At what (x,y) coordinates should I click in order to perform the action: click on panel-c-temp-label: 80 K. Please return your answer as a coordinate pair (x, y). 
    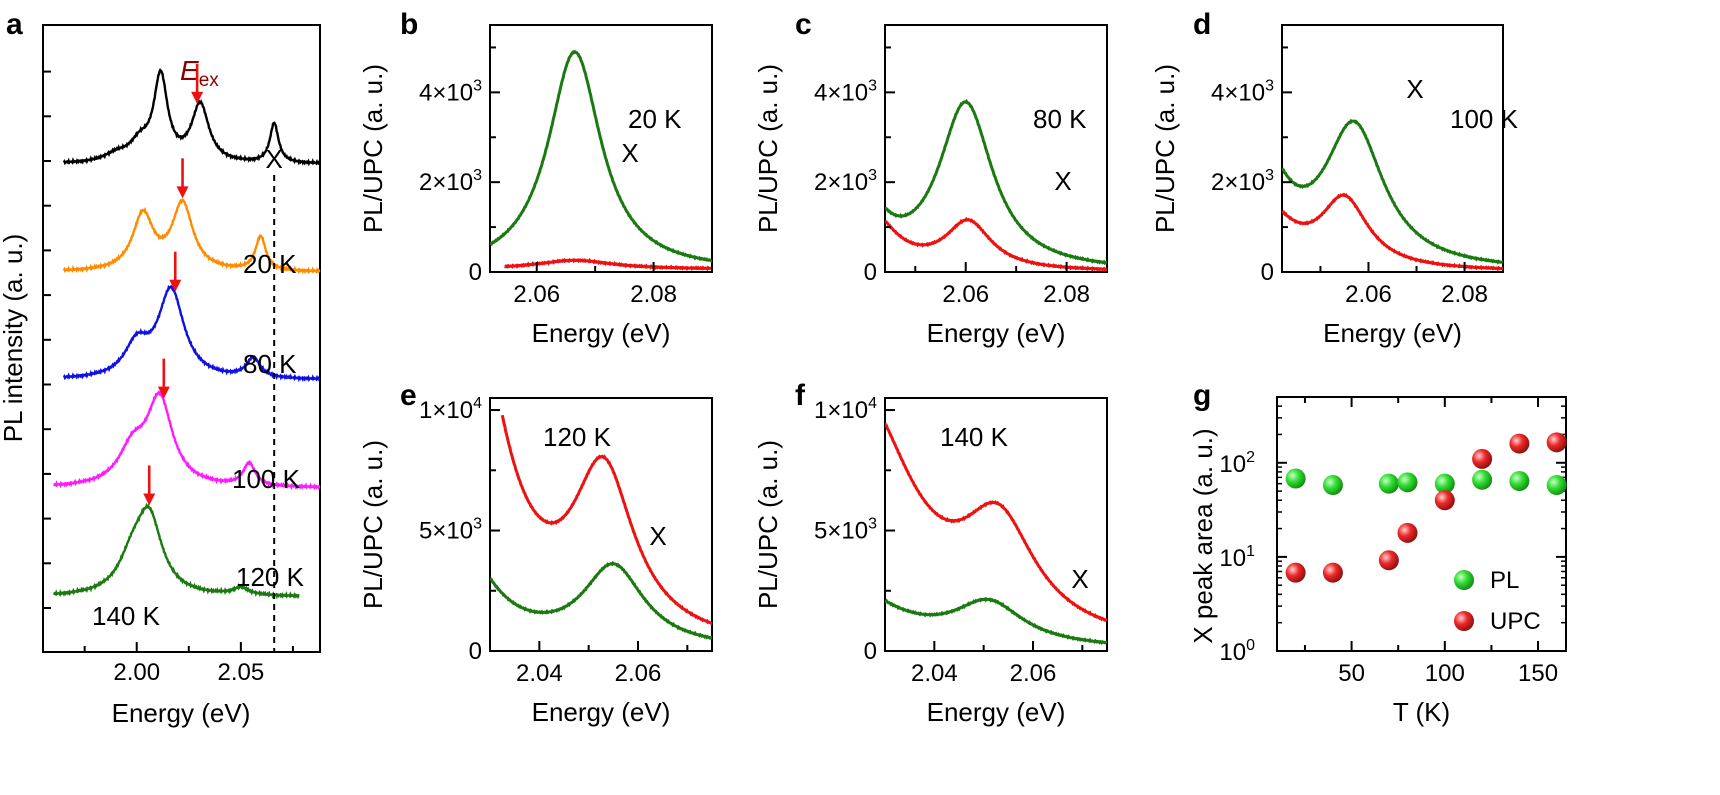
    Looking at the image, I should click on (1060, 119).